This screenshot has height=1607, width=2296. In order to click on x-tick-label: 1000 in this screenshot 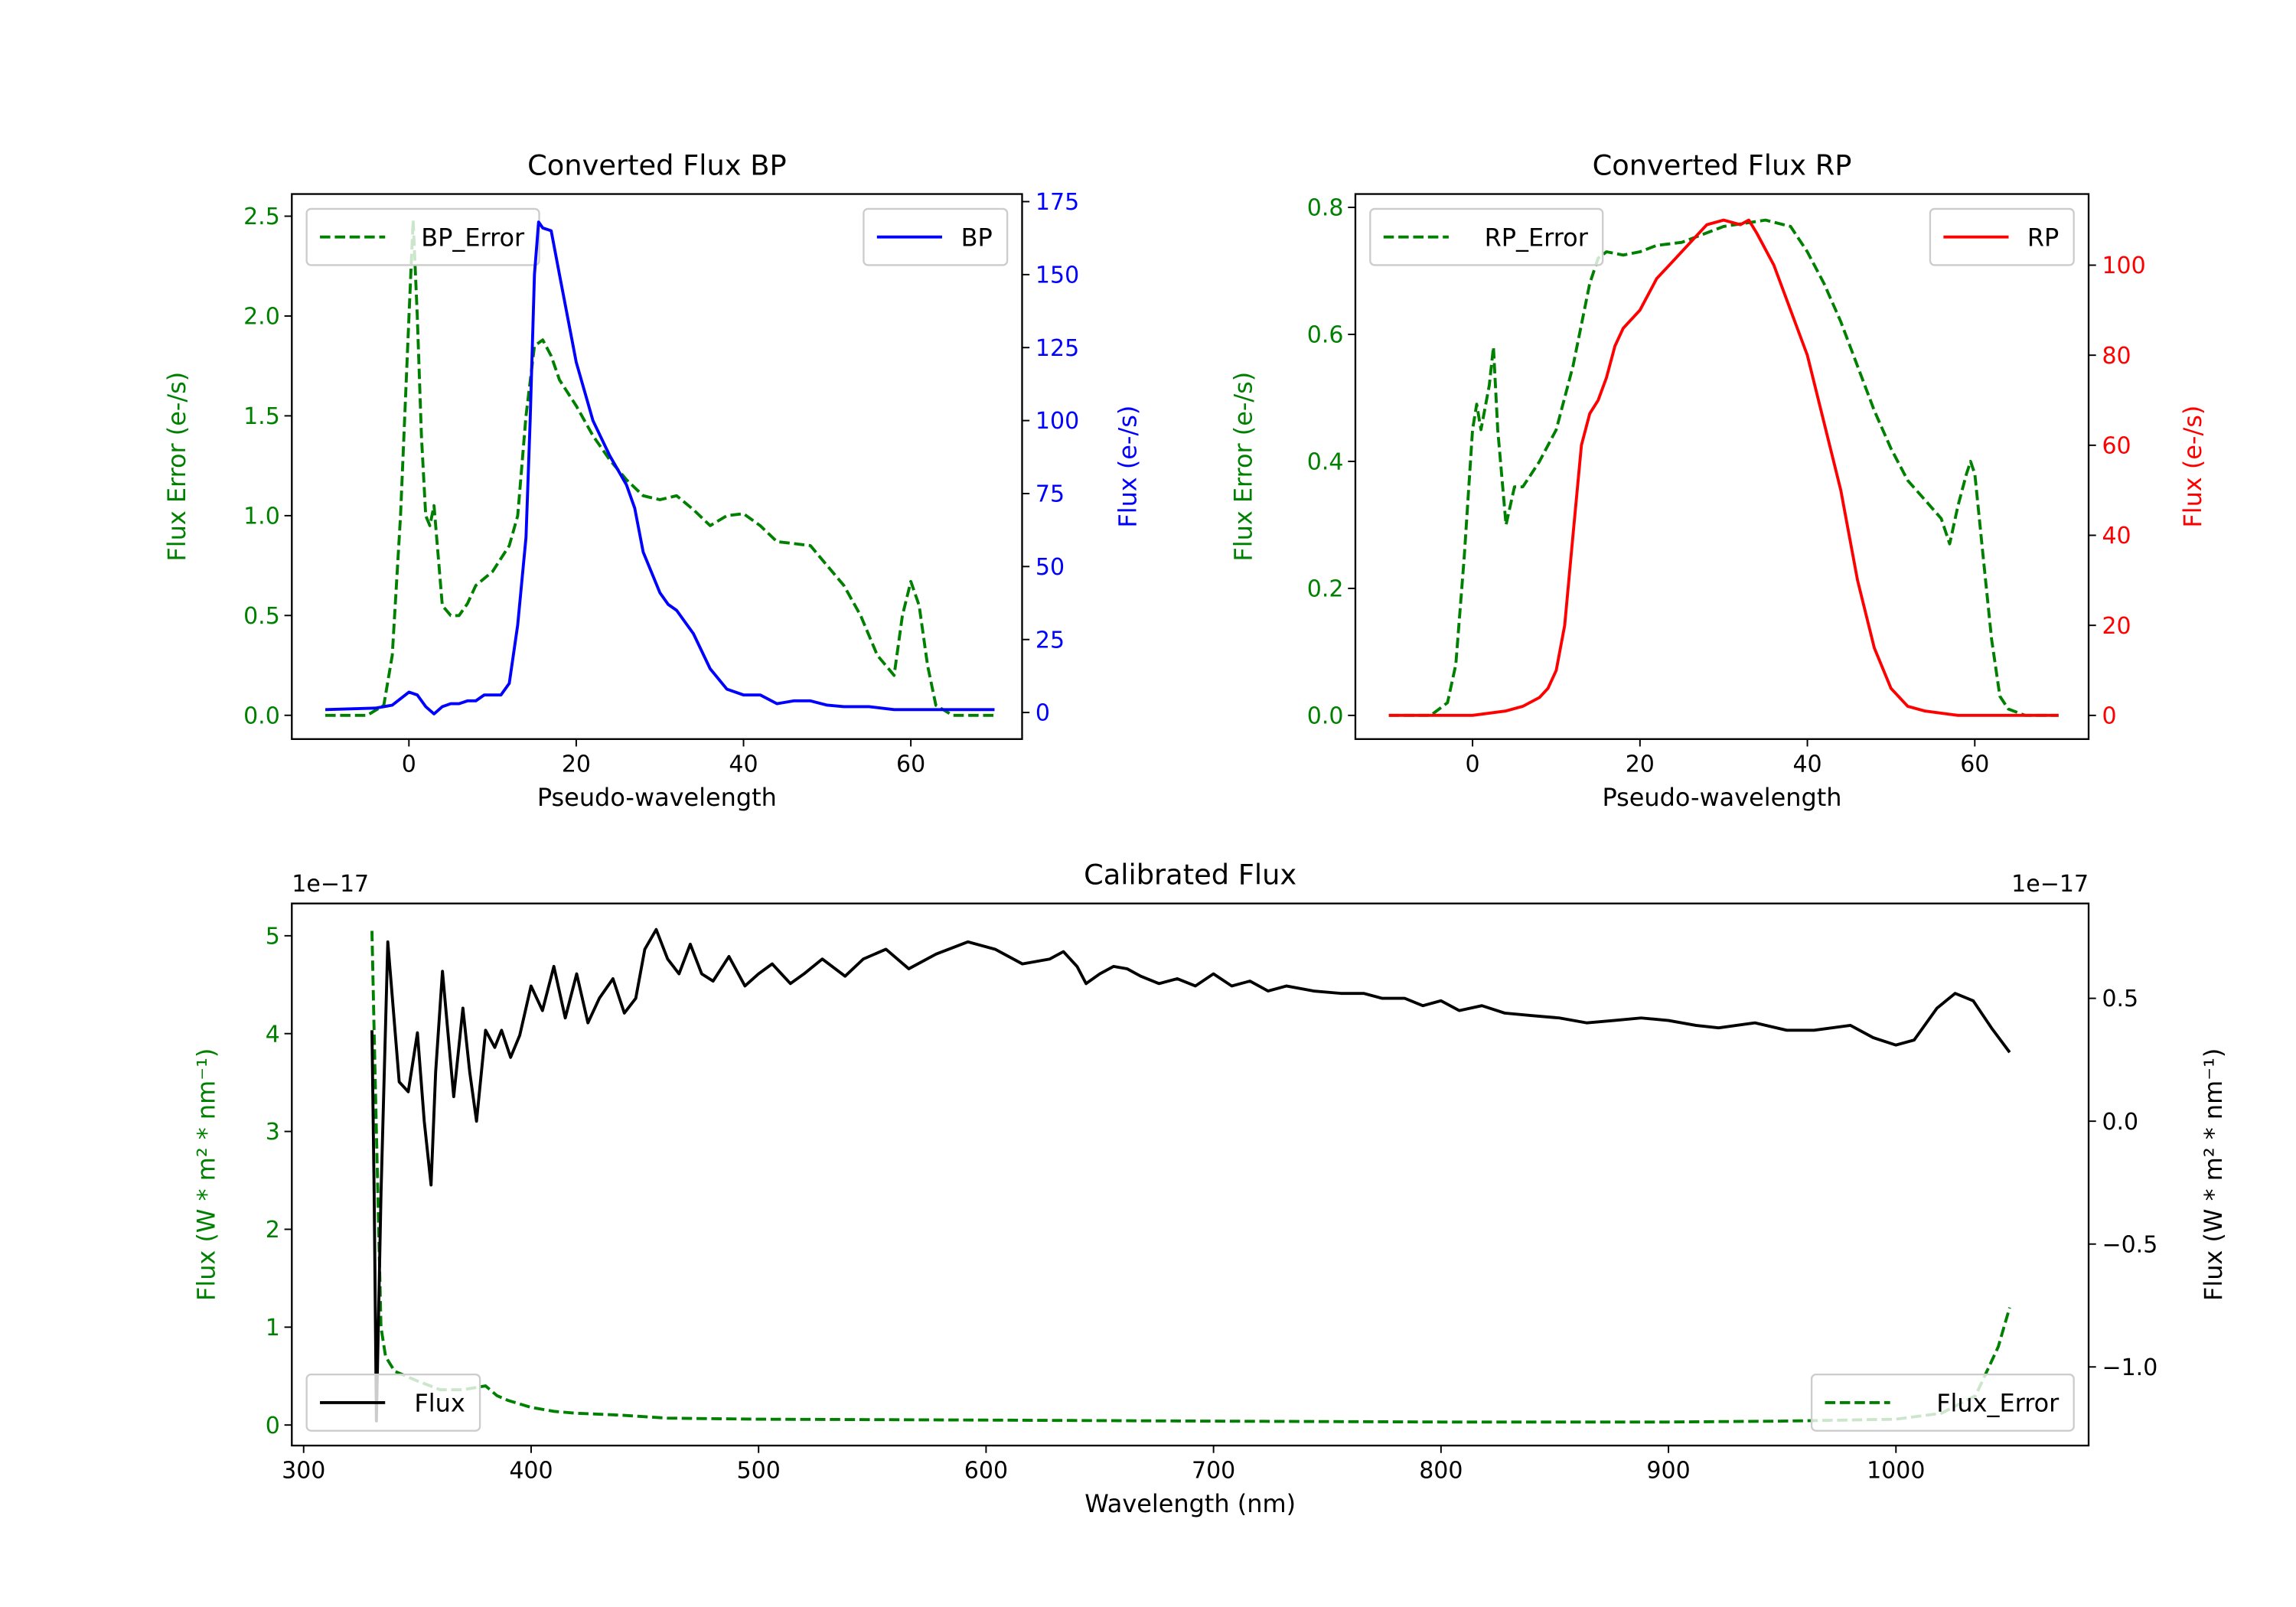, I will do `click(1896, 1471)`.